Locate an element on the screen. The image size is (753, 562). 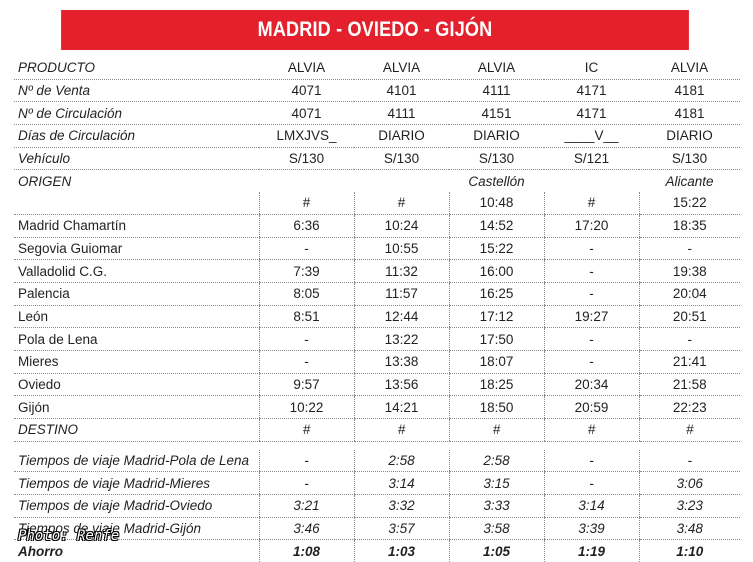
cell: 11:57 is located at coordinates (401, 294).